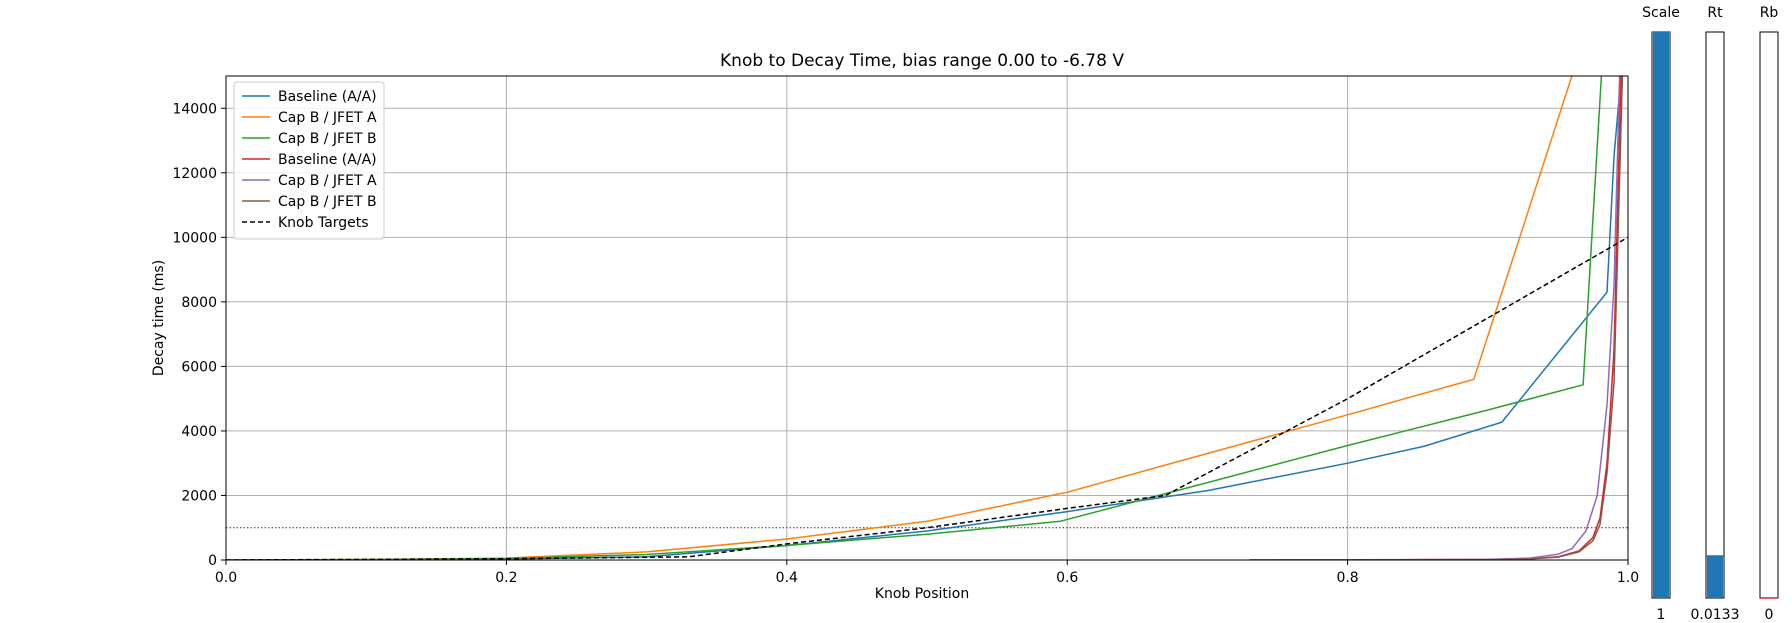 The height and width of the screenshot is (623, 1792). Describe the element at coordinates (1347, 578) in the screenshot. I see `x-tick-label: 0.8` at that location.